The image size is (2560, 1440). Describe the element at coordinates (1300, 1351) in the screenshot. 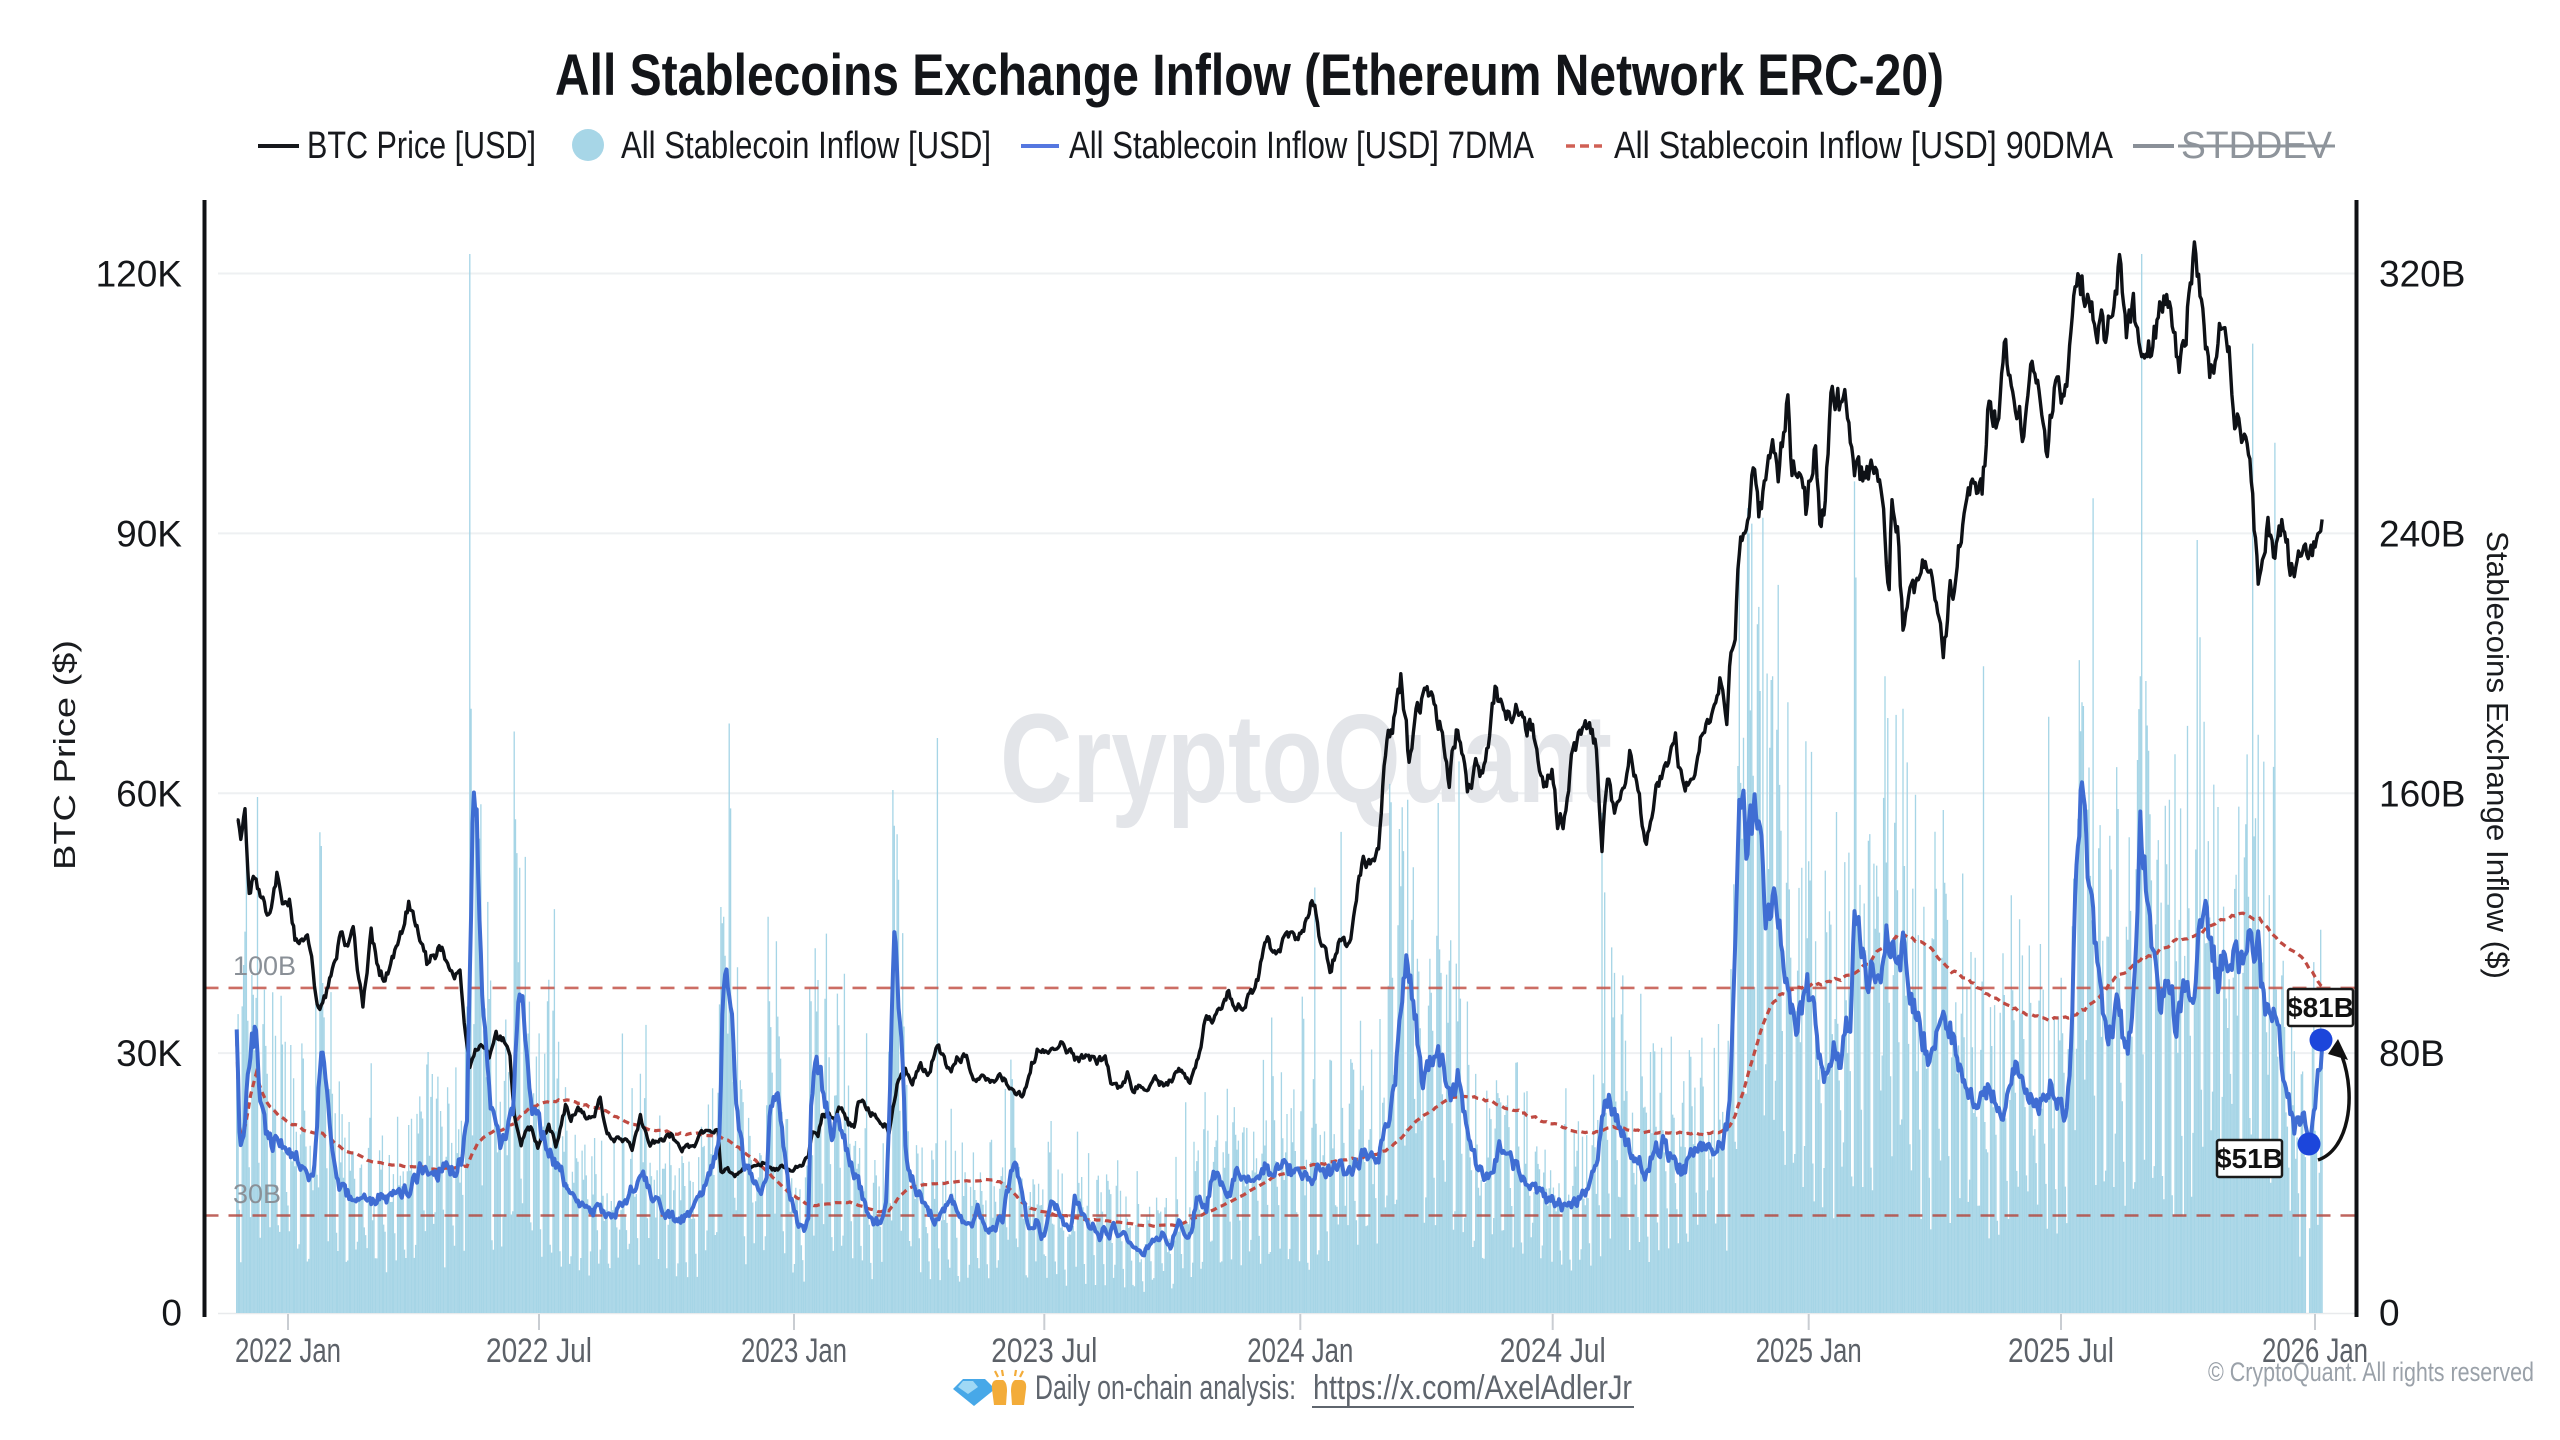

I see `svg-text: 2024 Jan` at that location.